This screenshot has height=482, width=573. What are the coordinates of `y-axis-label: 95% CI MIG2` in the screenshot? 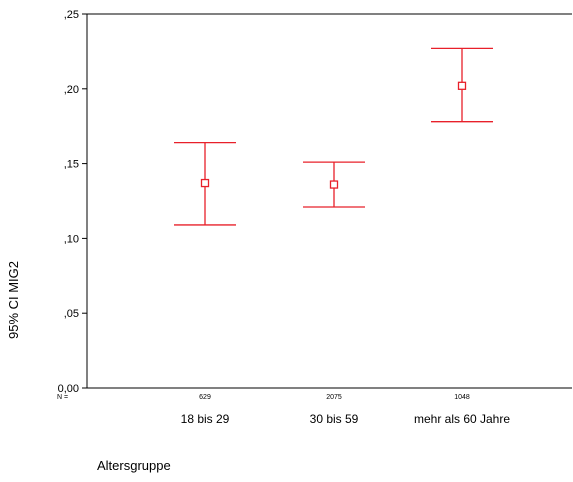 It's located at (13, 300).